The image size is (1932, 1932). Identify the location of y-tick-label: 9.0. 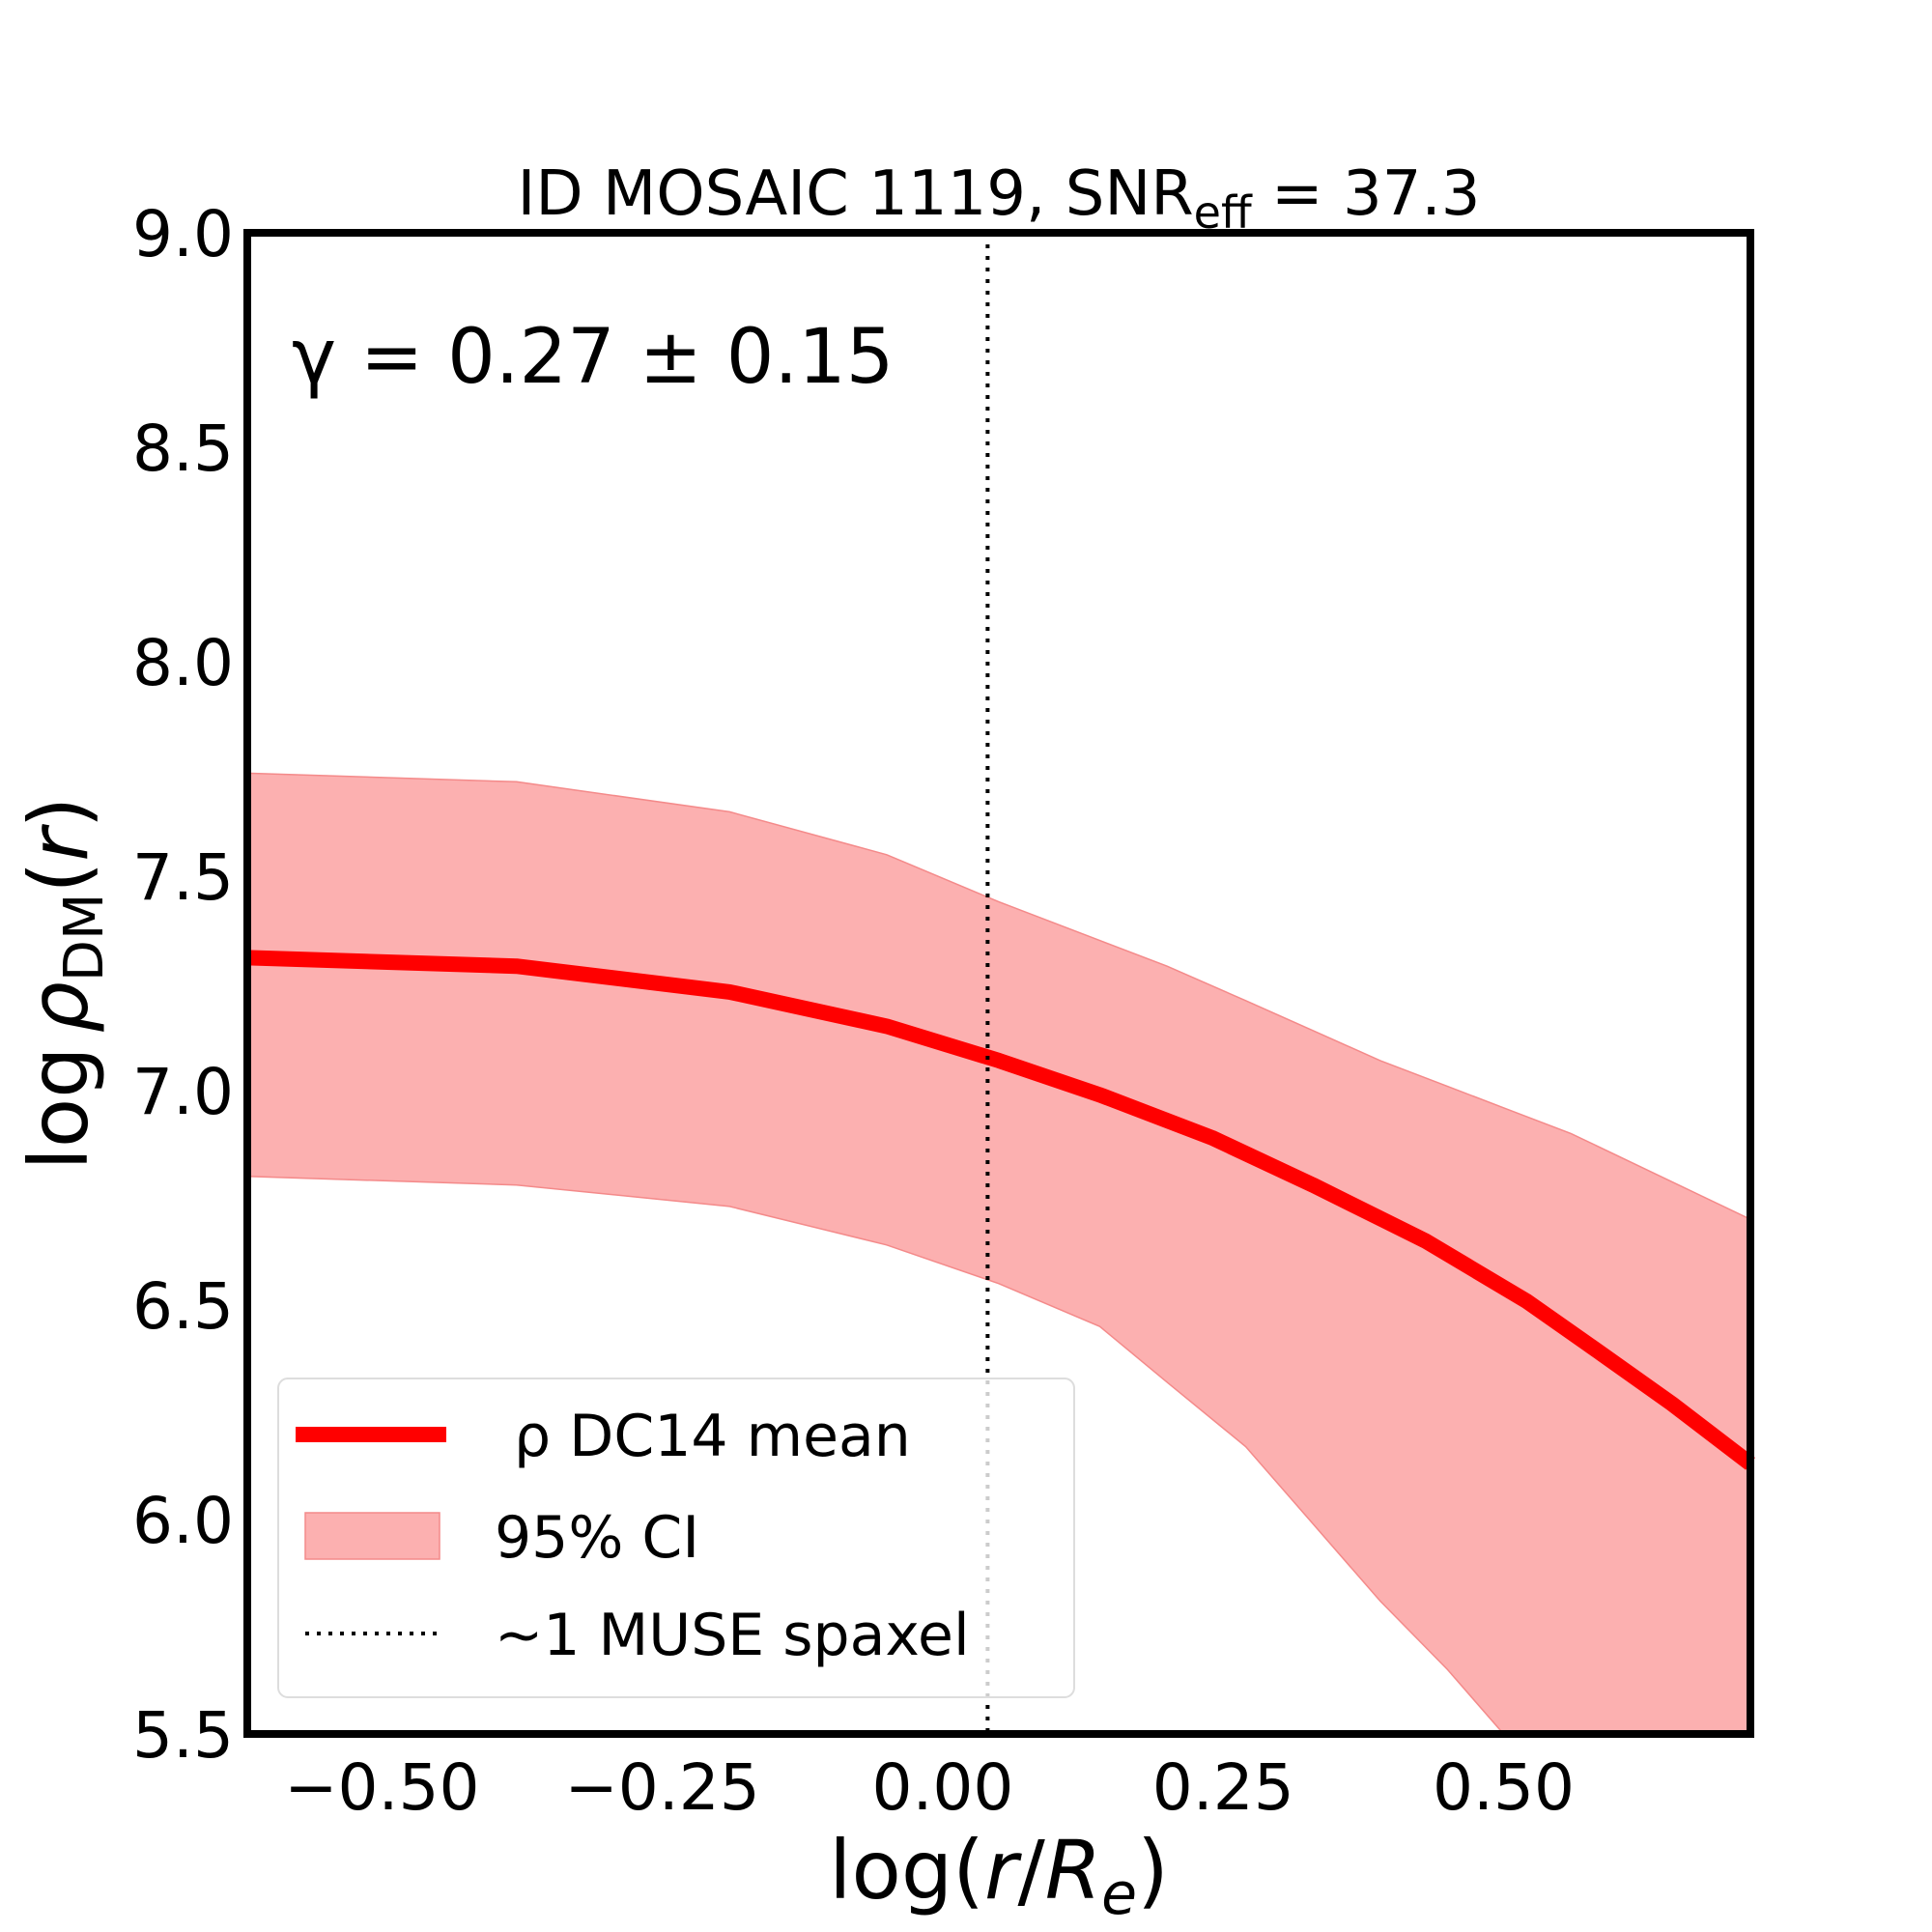
(183, 234).